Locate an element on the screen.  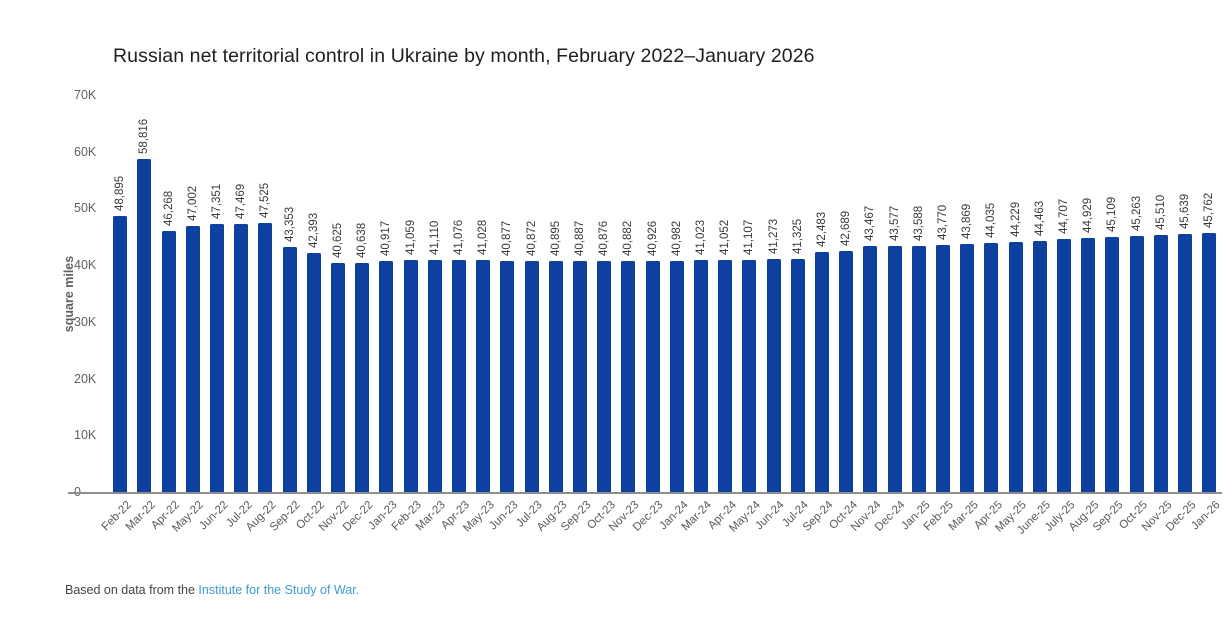
bar-value-label: 44,035 is located at coordinates (991, 221).